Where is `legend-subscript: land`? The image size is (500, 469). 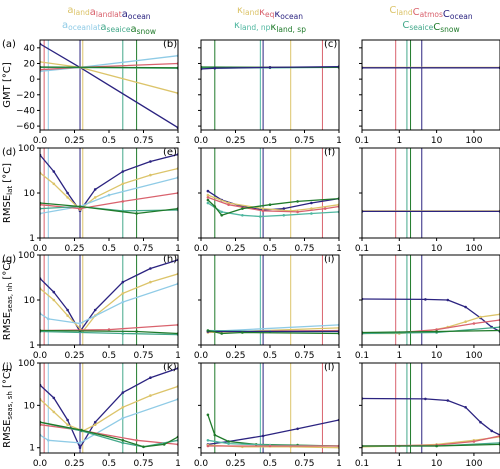
legend-subscript: land is located at coordinates (404, 12).